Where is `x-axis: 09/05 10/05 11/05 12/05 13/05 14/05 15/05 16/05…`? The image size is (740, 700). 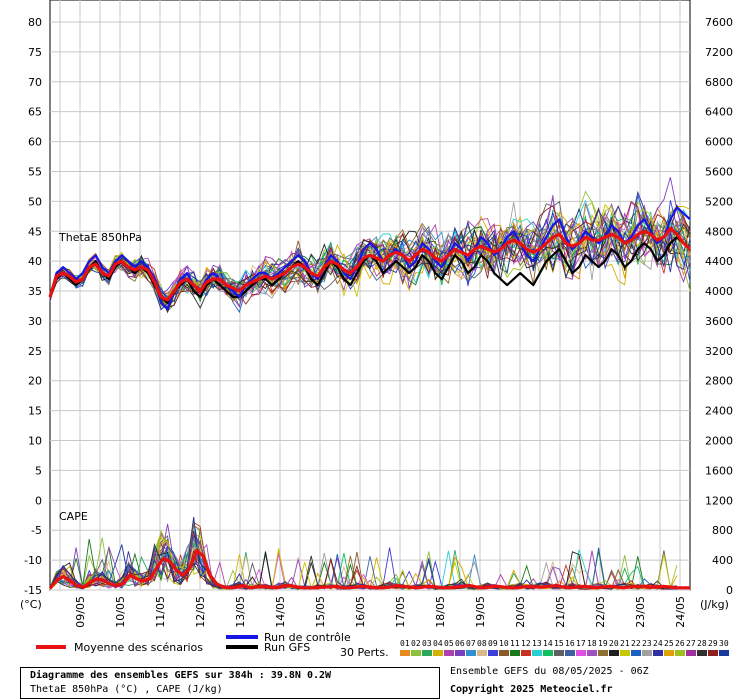
x-axis: 09/05 10/05 11/05 12/05 13/05 14/05 15/05 16/05… is located at coordinates (380, 612).